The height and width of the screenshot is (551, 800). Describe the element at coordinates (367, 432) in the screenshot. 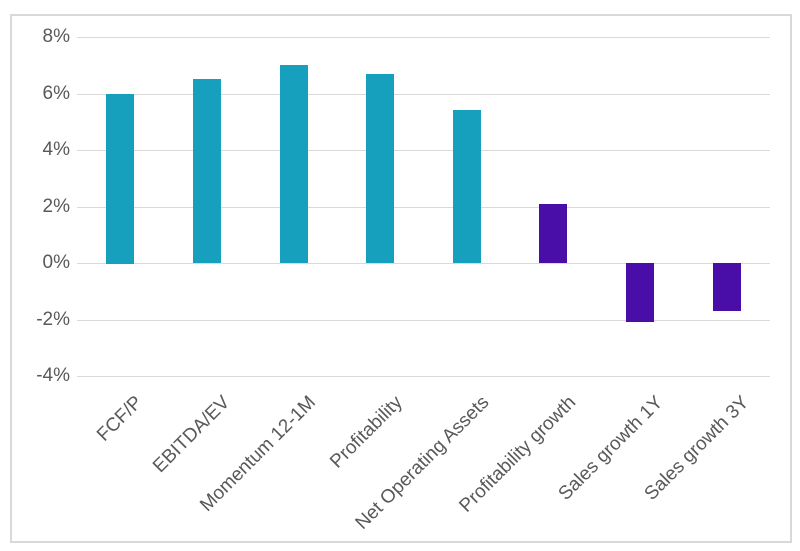

I see `x-category-label: Profitability` at that location.